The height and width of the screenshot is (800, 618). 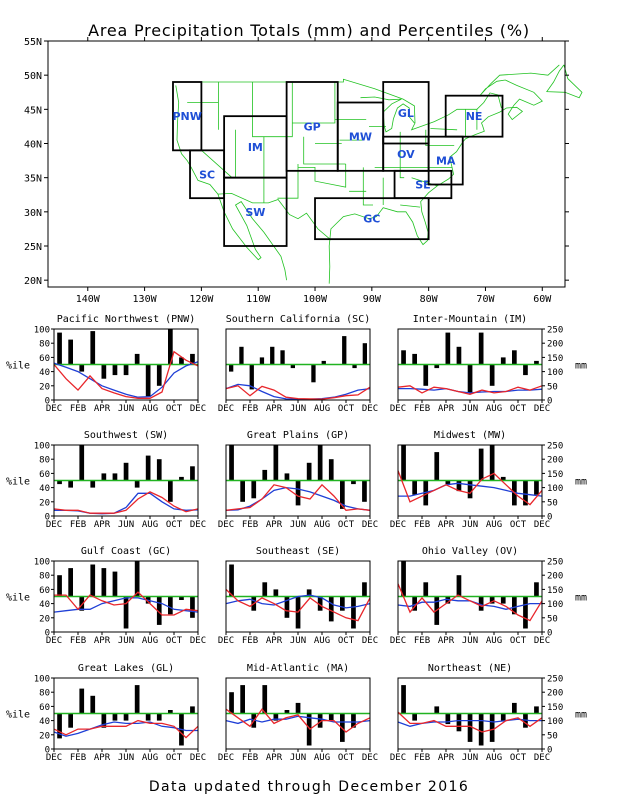 What do you see at coordinates (44, 475) in the screenshot?
I see `pct-tick-label: 60` at bounding box center [44, 475].